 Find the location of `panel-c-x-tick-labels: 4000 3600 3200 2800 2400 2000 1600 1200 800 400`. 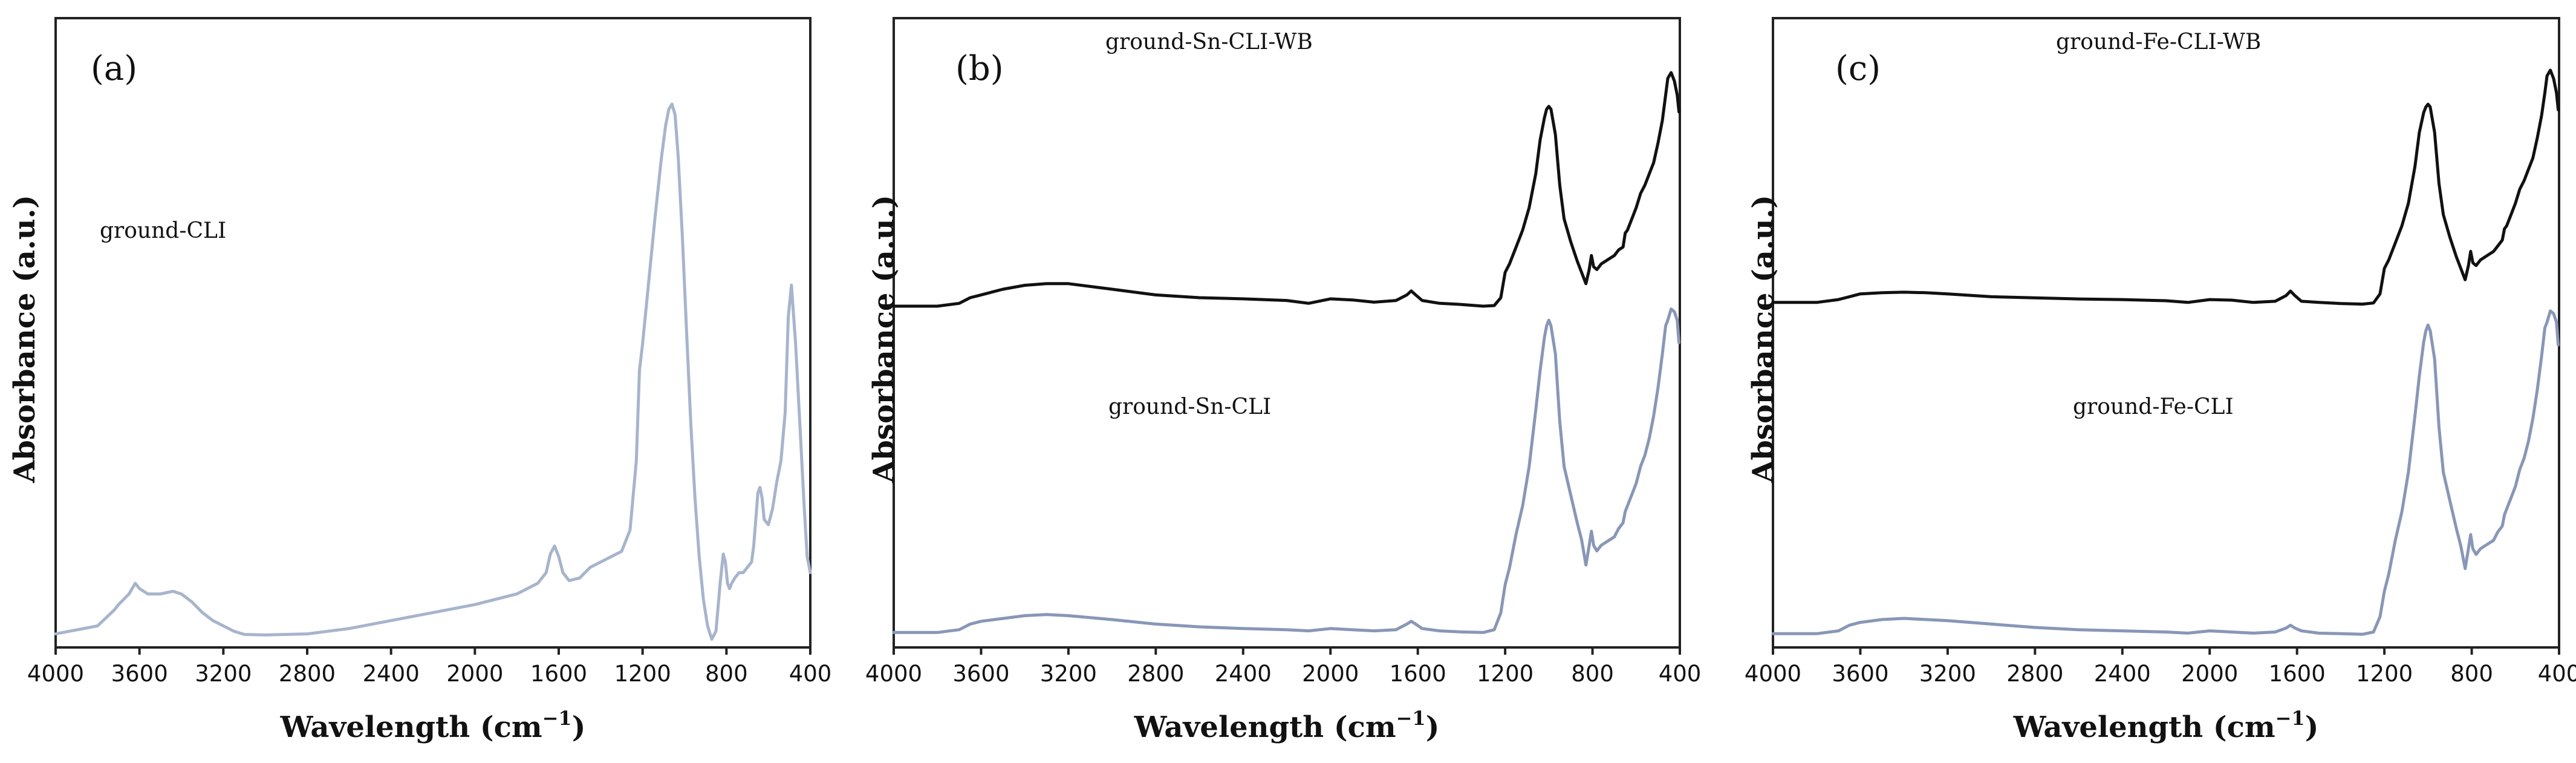

panel-c-x-tick-labels: 4000 3600 3200 2800 2400 2000 1600 1200 800 400 is located at coordinates (2160, 674).